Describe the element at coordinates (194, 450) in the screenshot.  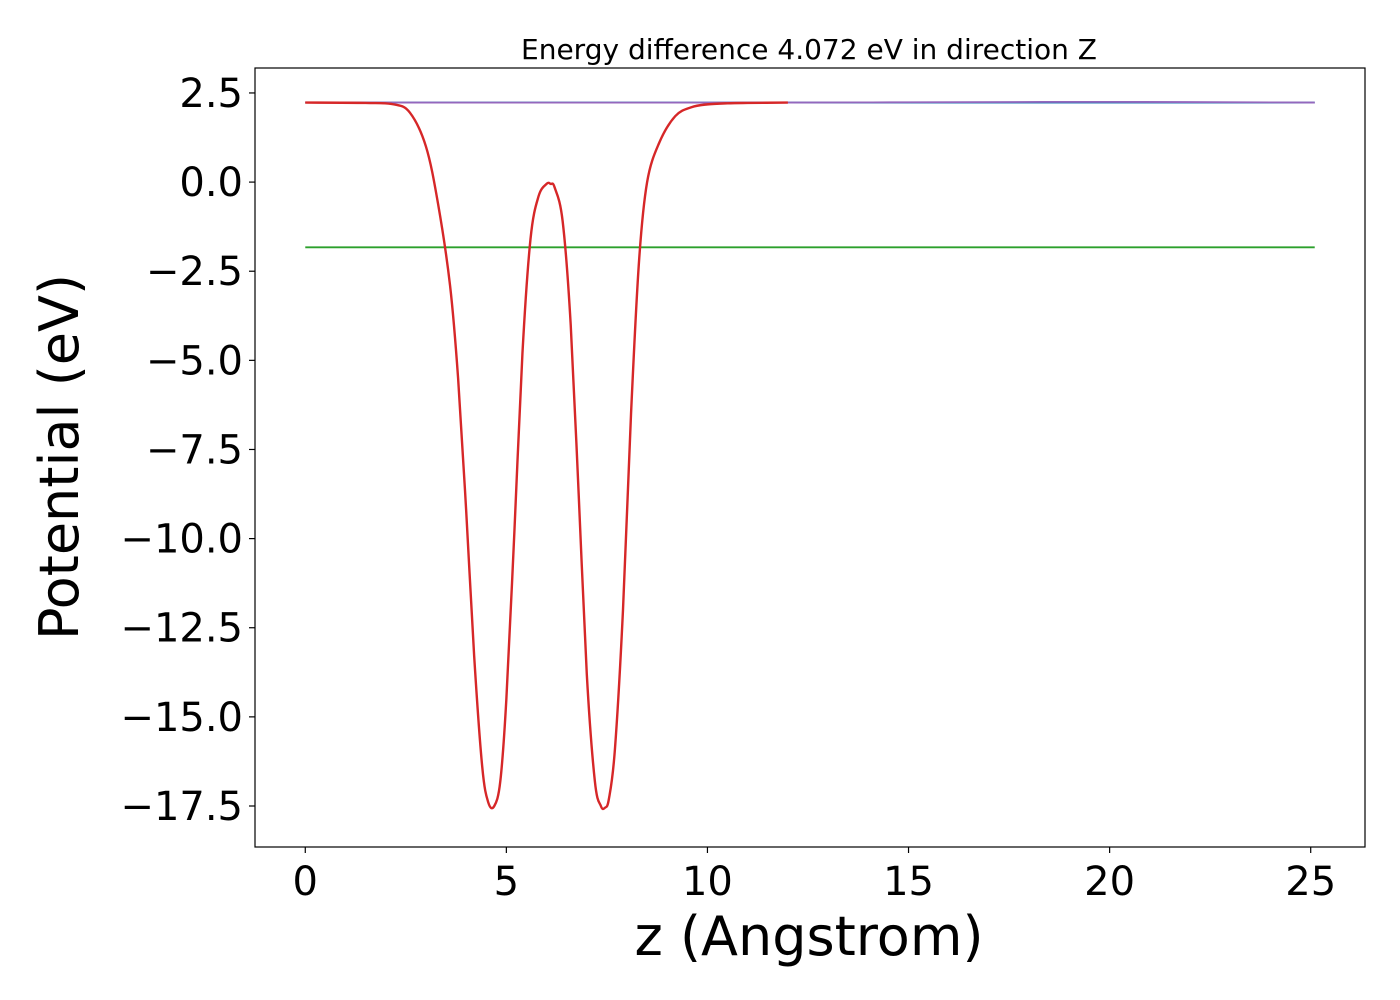
I see `y-tick-label: −7.5` at that location.